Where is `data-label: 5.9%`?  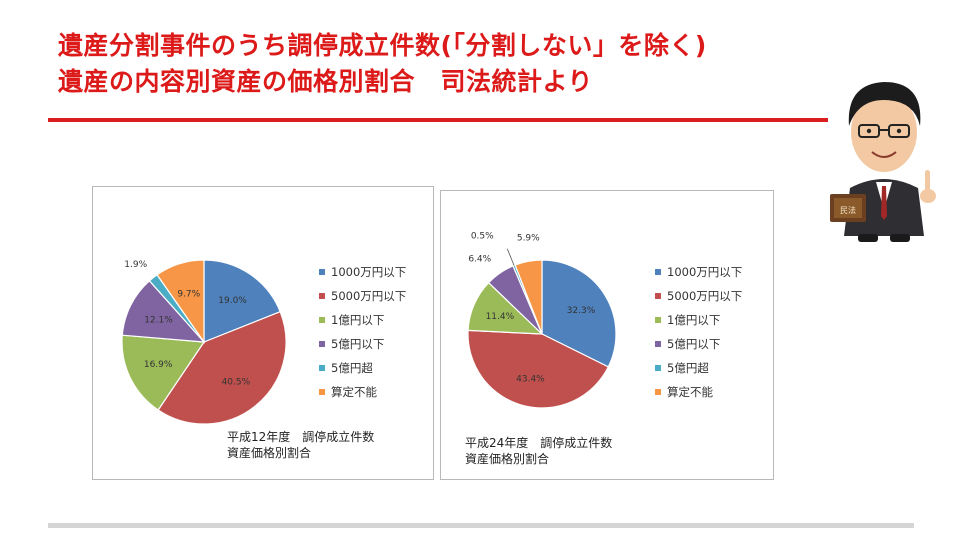
data-label: 5.9% is located at coordinates (528, 239).